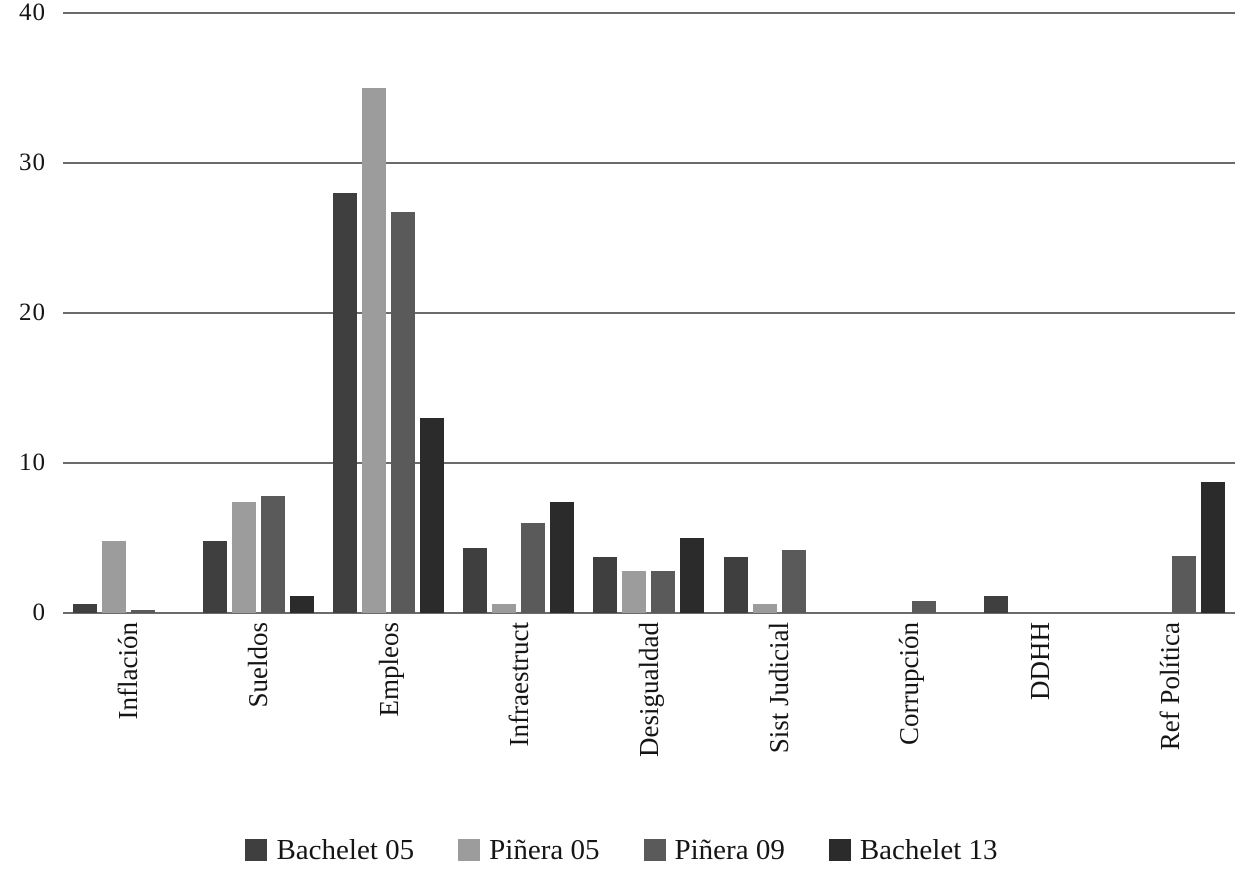 The width and height of the screenshot is (1243, 882). What do you see at coordinates (128, 671) in the screenshot?
I see `x-axis-category-label: Inflación` at bounding box center [128, 671].